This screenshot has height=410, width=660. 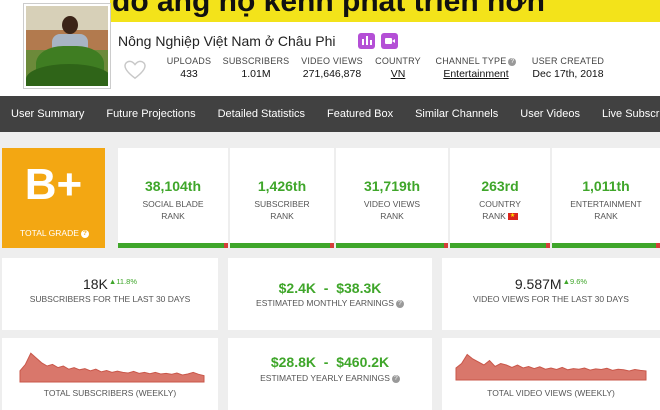 I want to click on user-created-stat: USER CREATED Dec 17th, 2018, so click(x=568, y=68).